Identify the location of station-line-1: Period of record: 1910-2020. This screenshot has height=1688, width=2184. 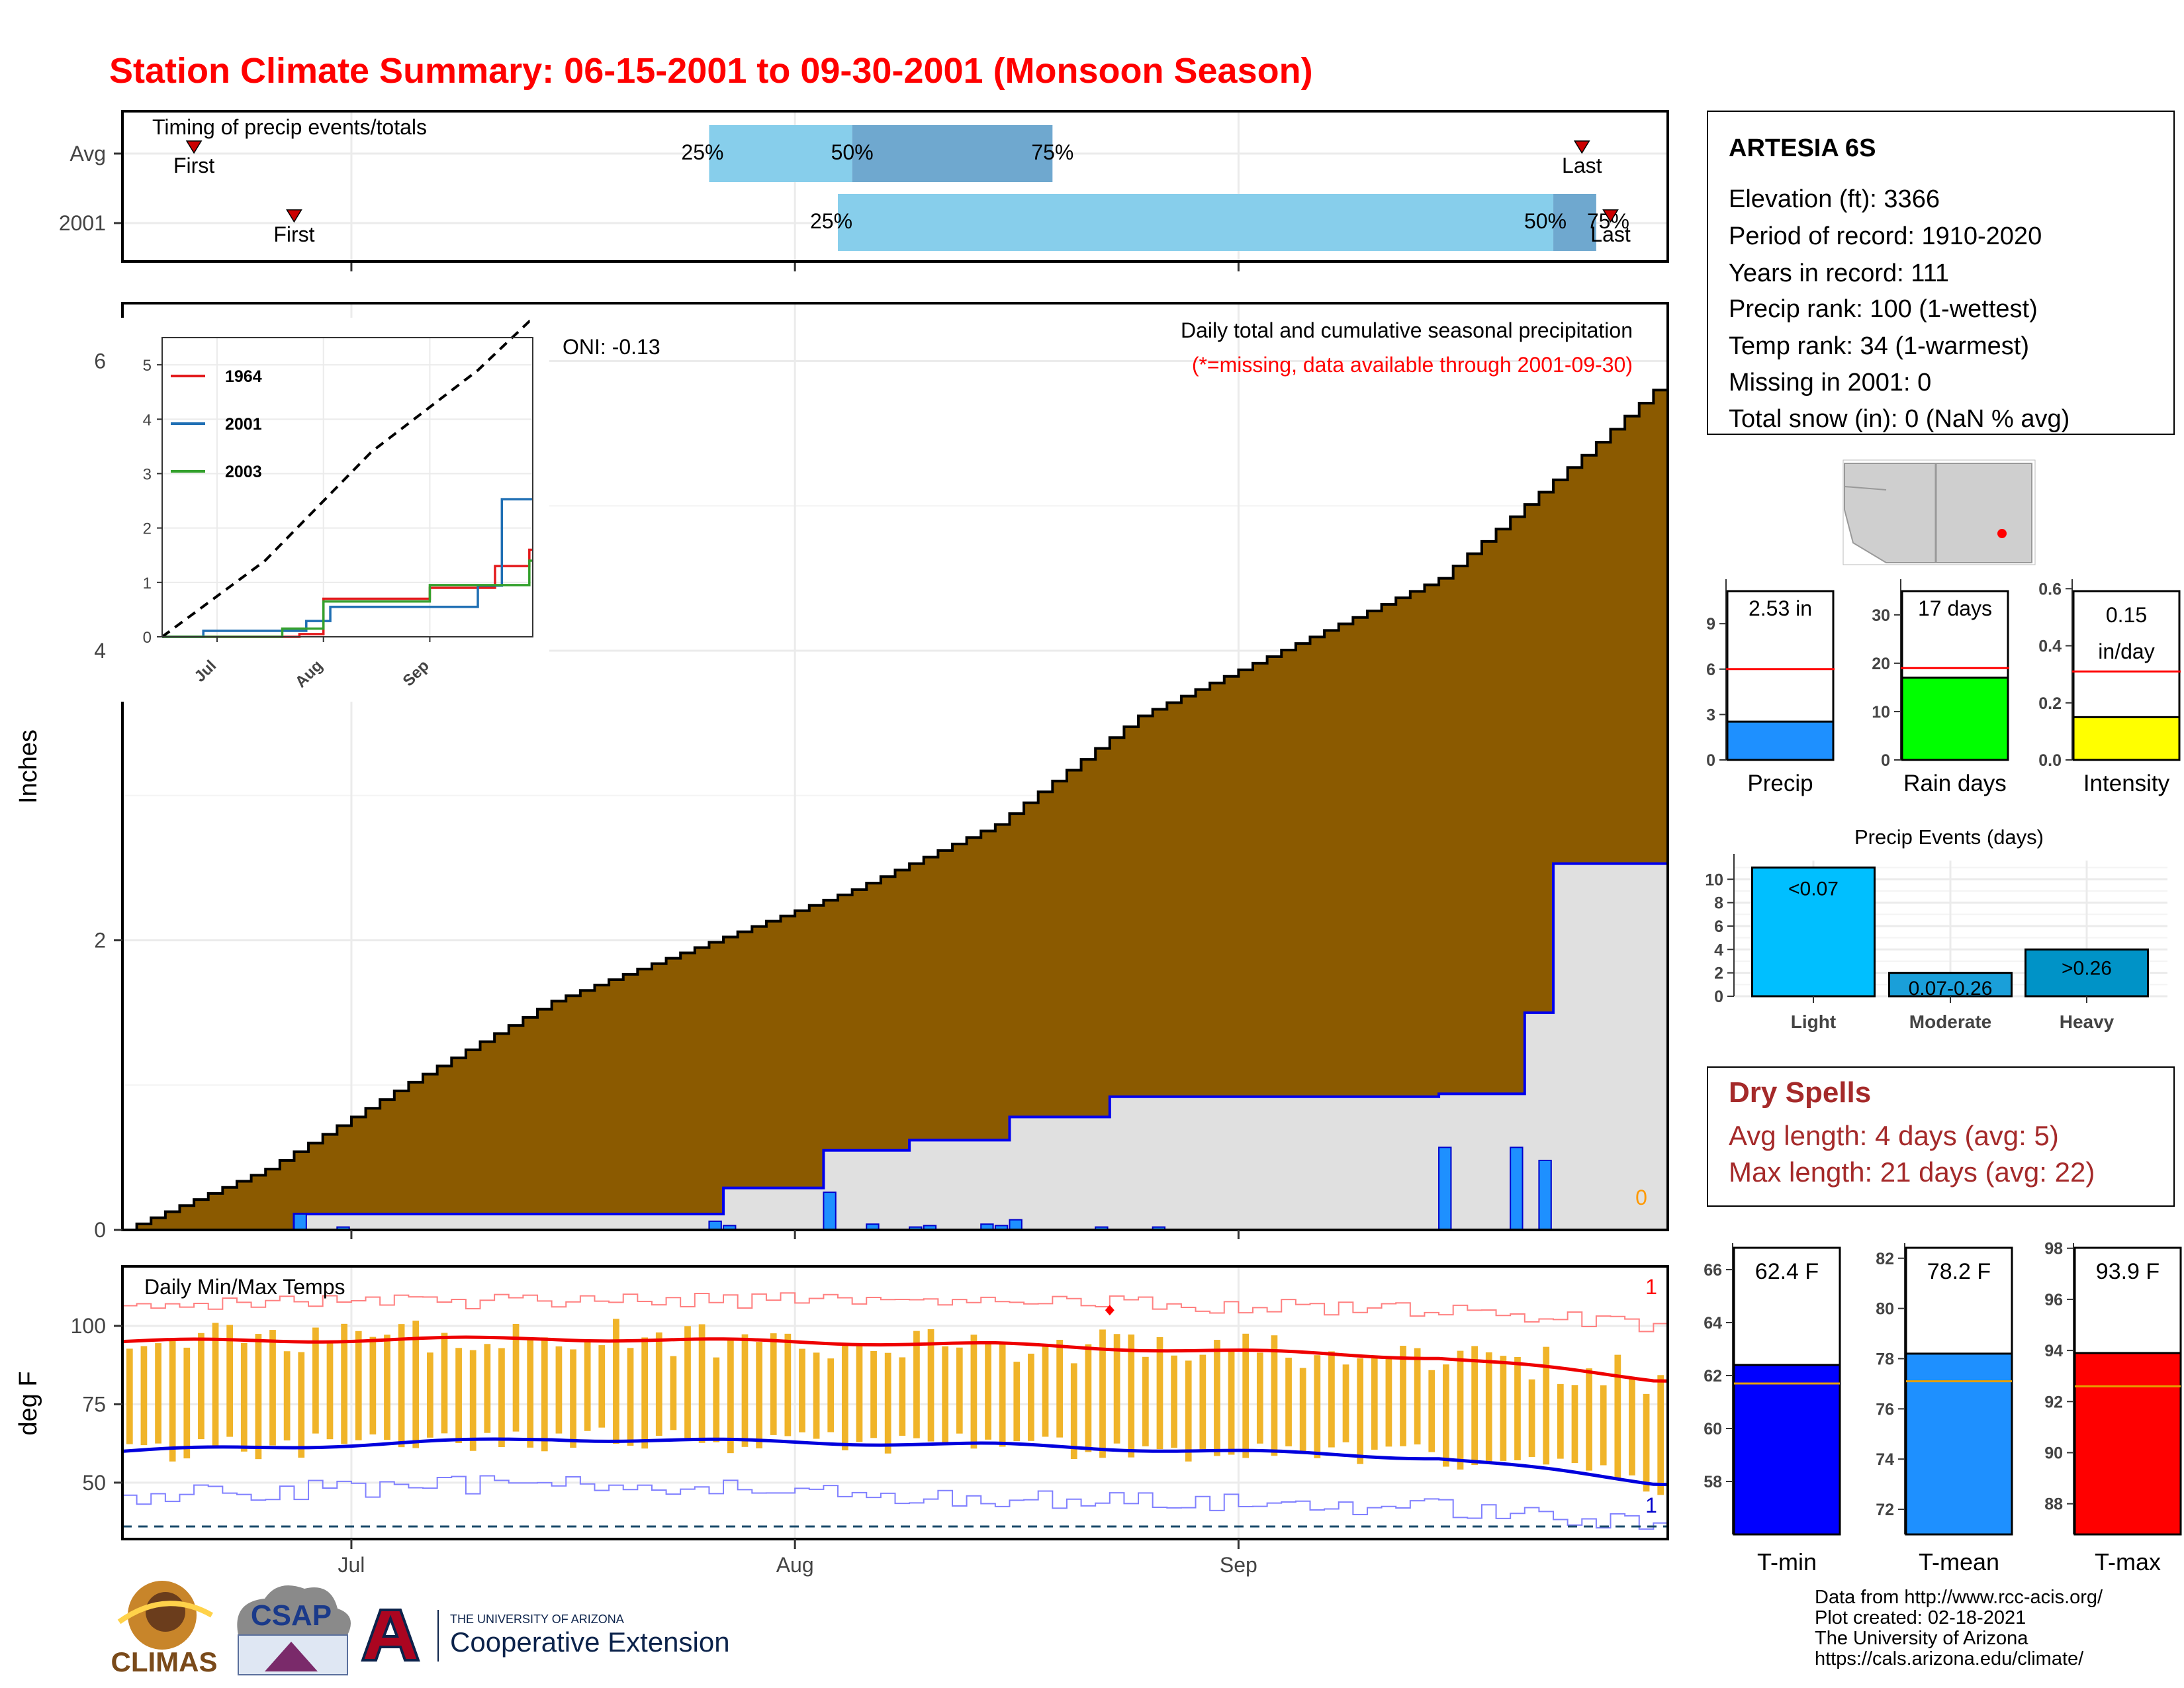
(1885, 236).